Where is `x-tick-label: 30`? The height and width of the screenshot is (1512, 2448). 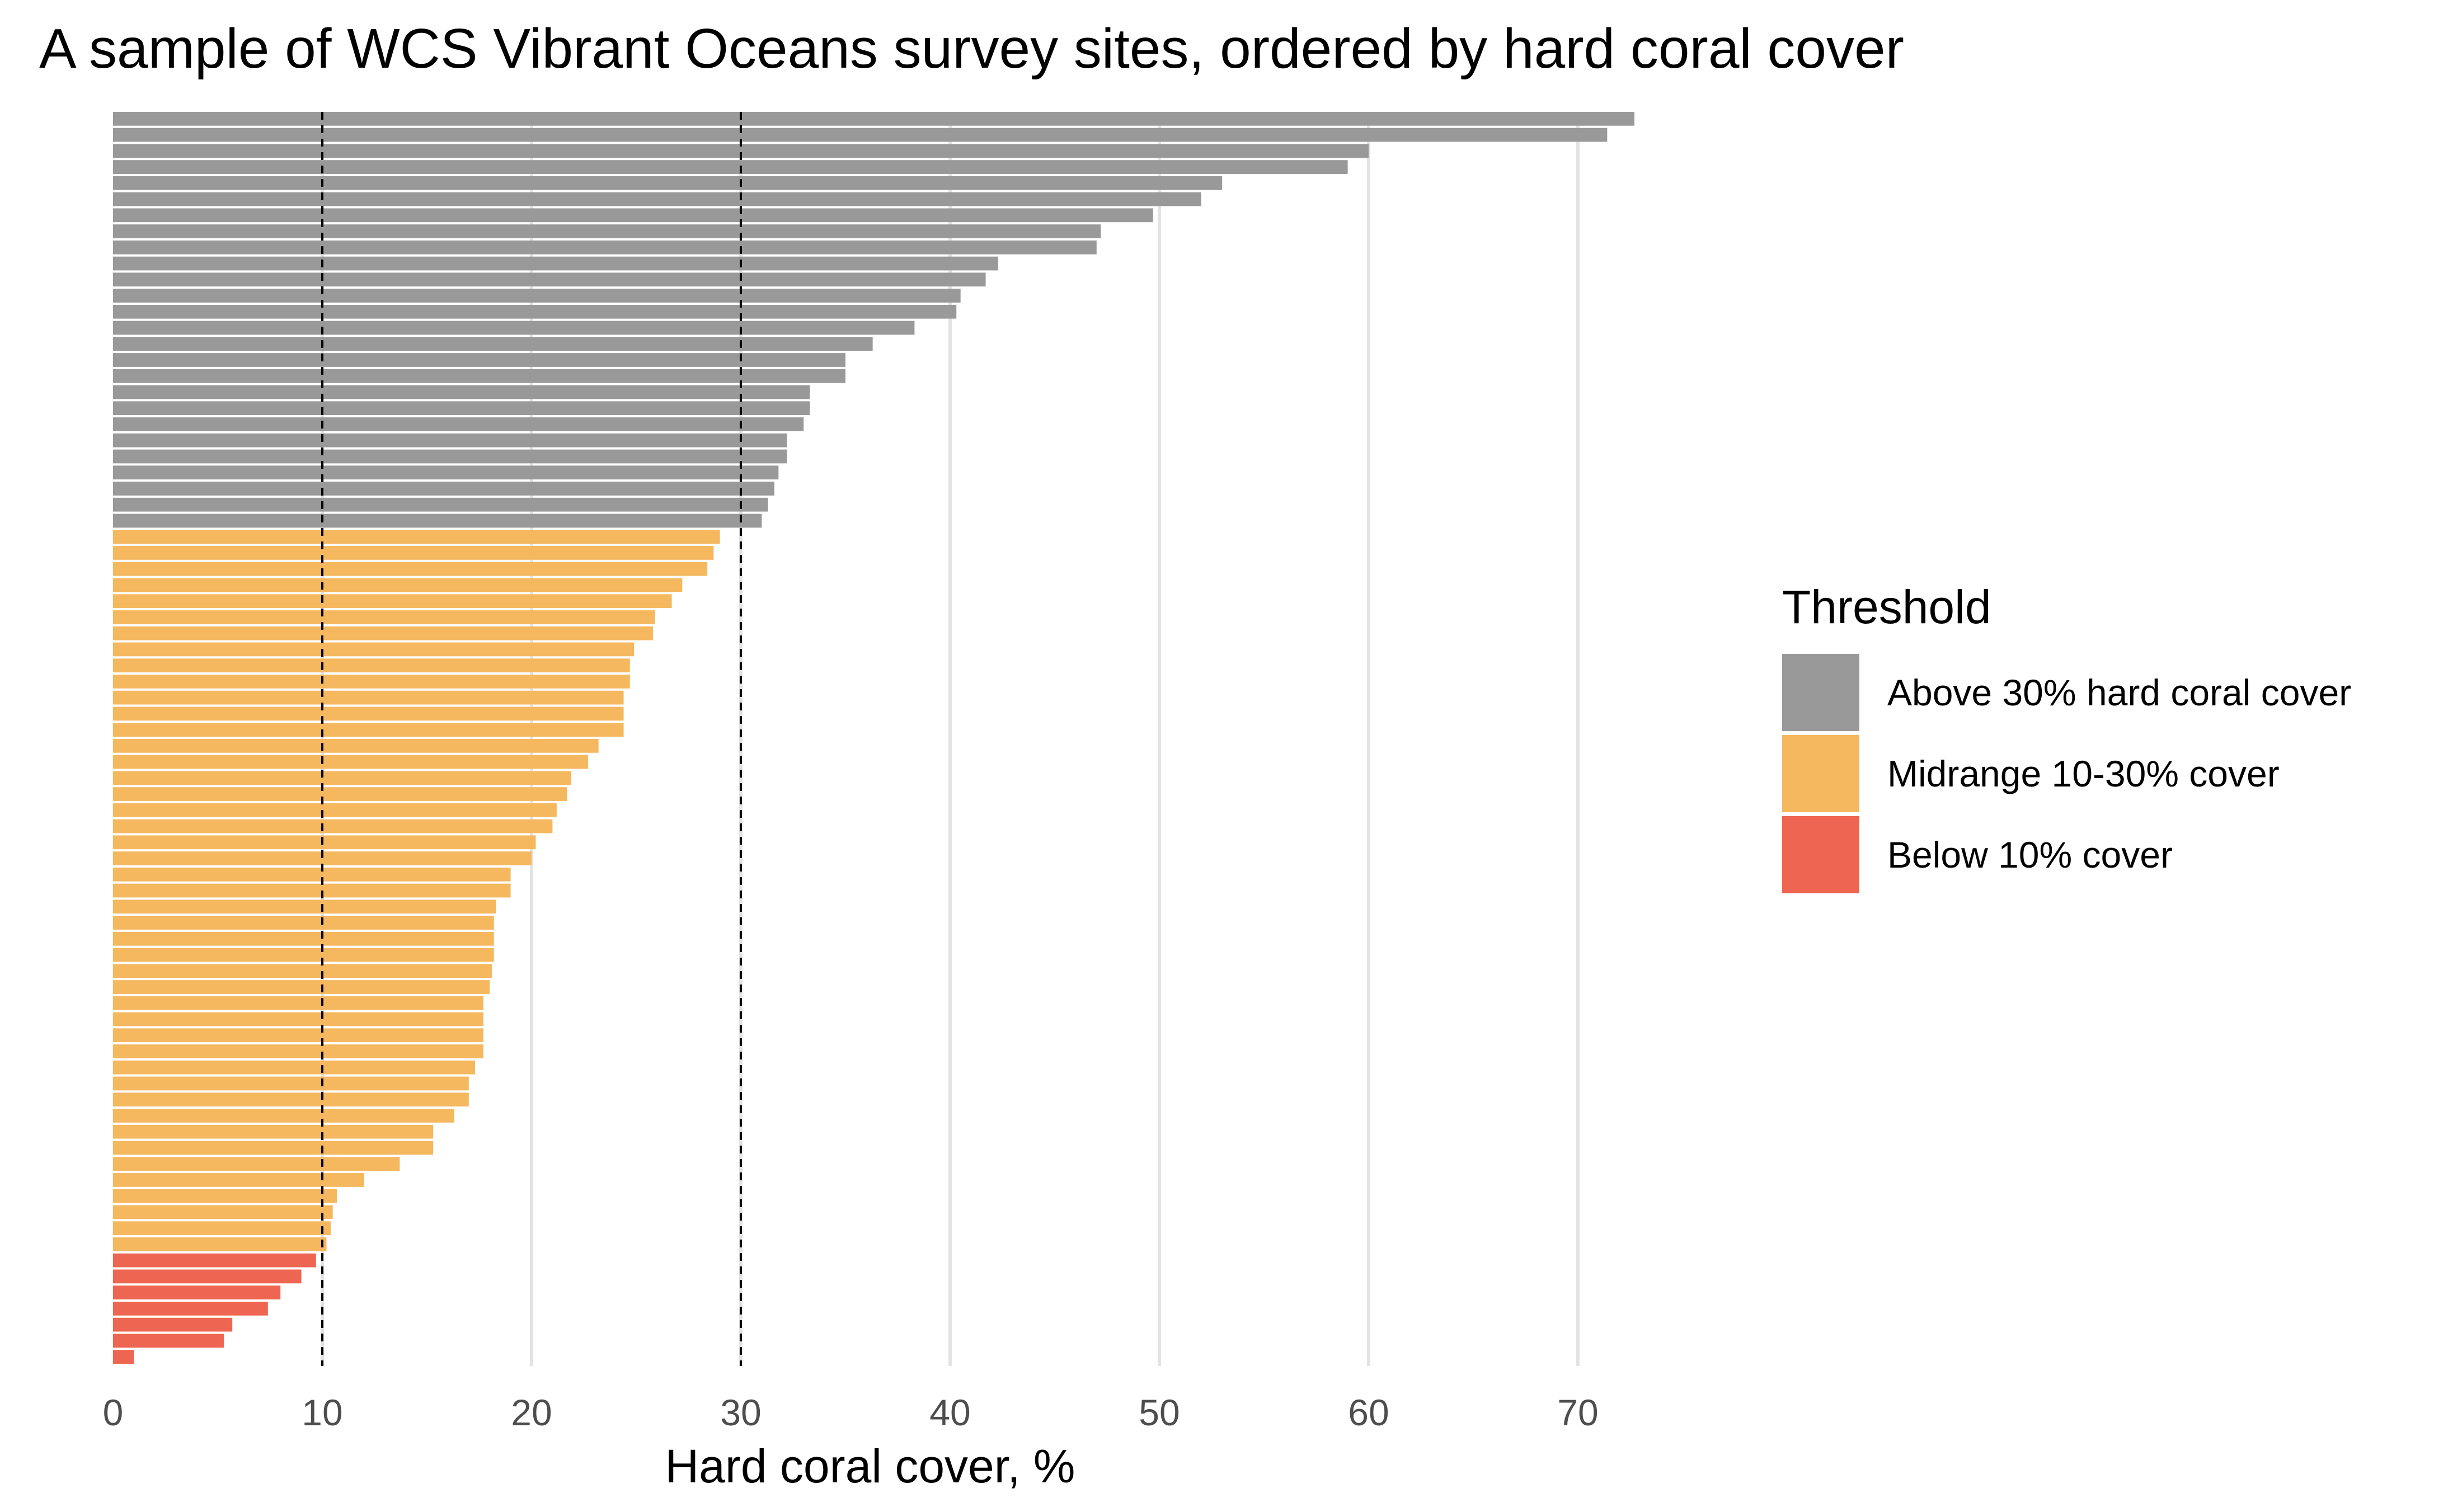 x-tick-label: 30 is located at coordinates (740, 1412).